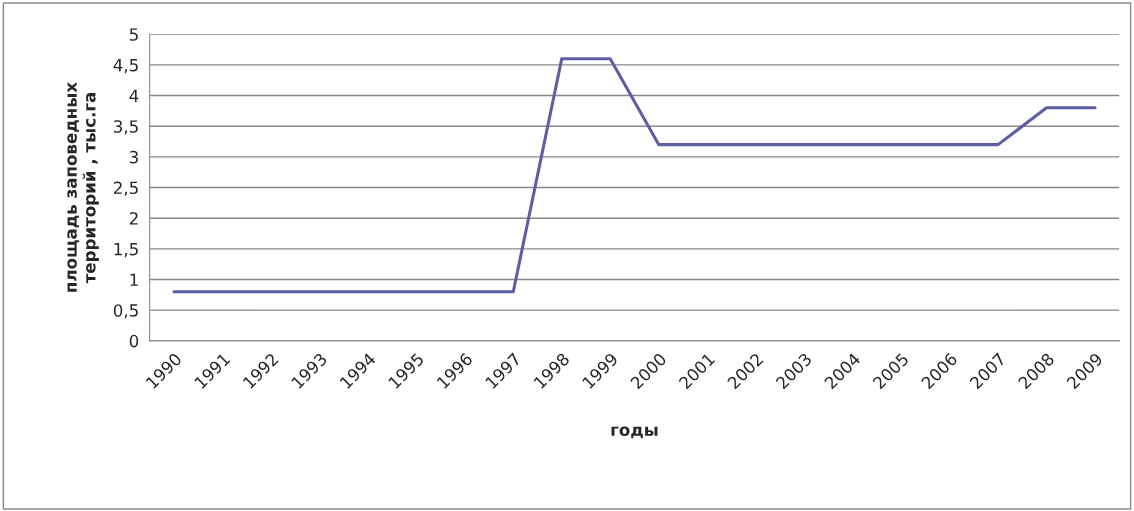  I want to click on y-tick-label: 2, so click(133, 218).